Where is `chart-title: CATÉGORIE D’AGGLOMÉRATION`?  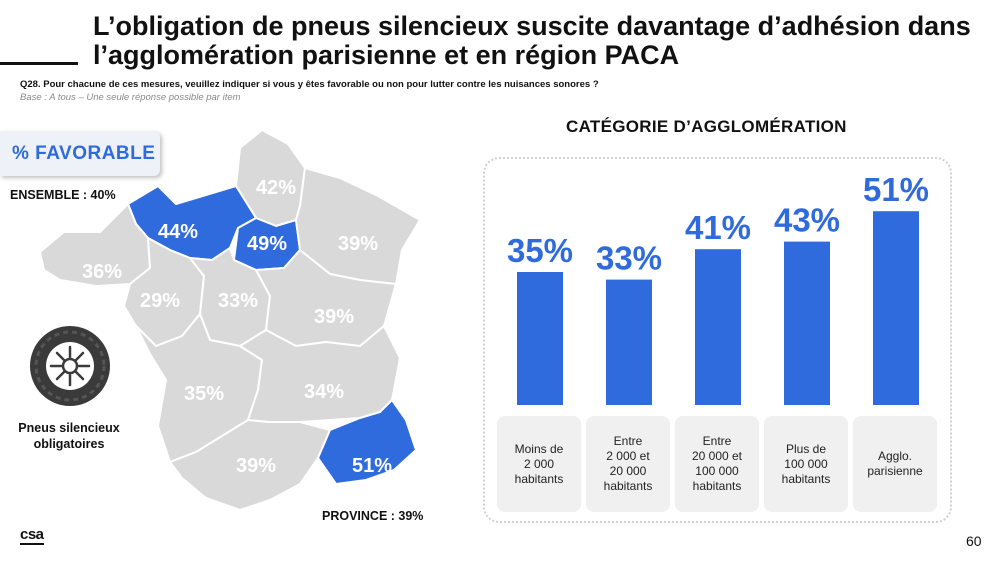 chart-title: CATÉGORIE D’AGGLOMÉRATION is located at coordinates (706, 126).